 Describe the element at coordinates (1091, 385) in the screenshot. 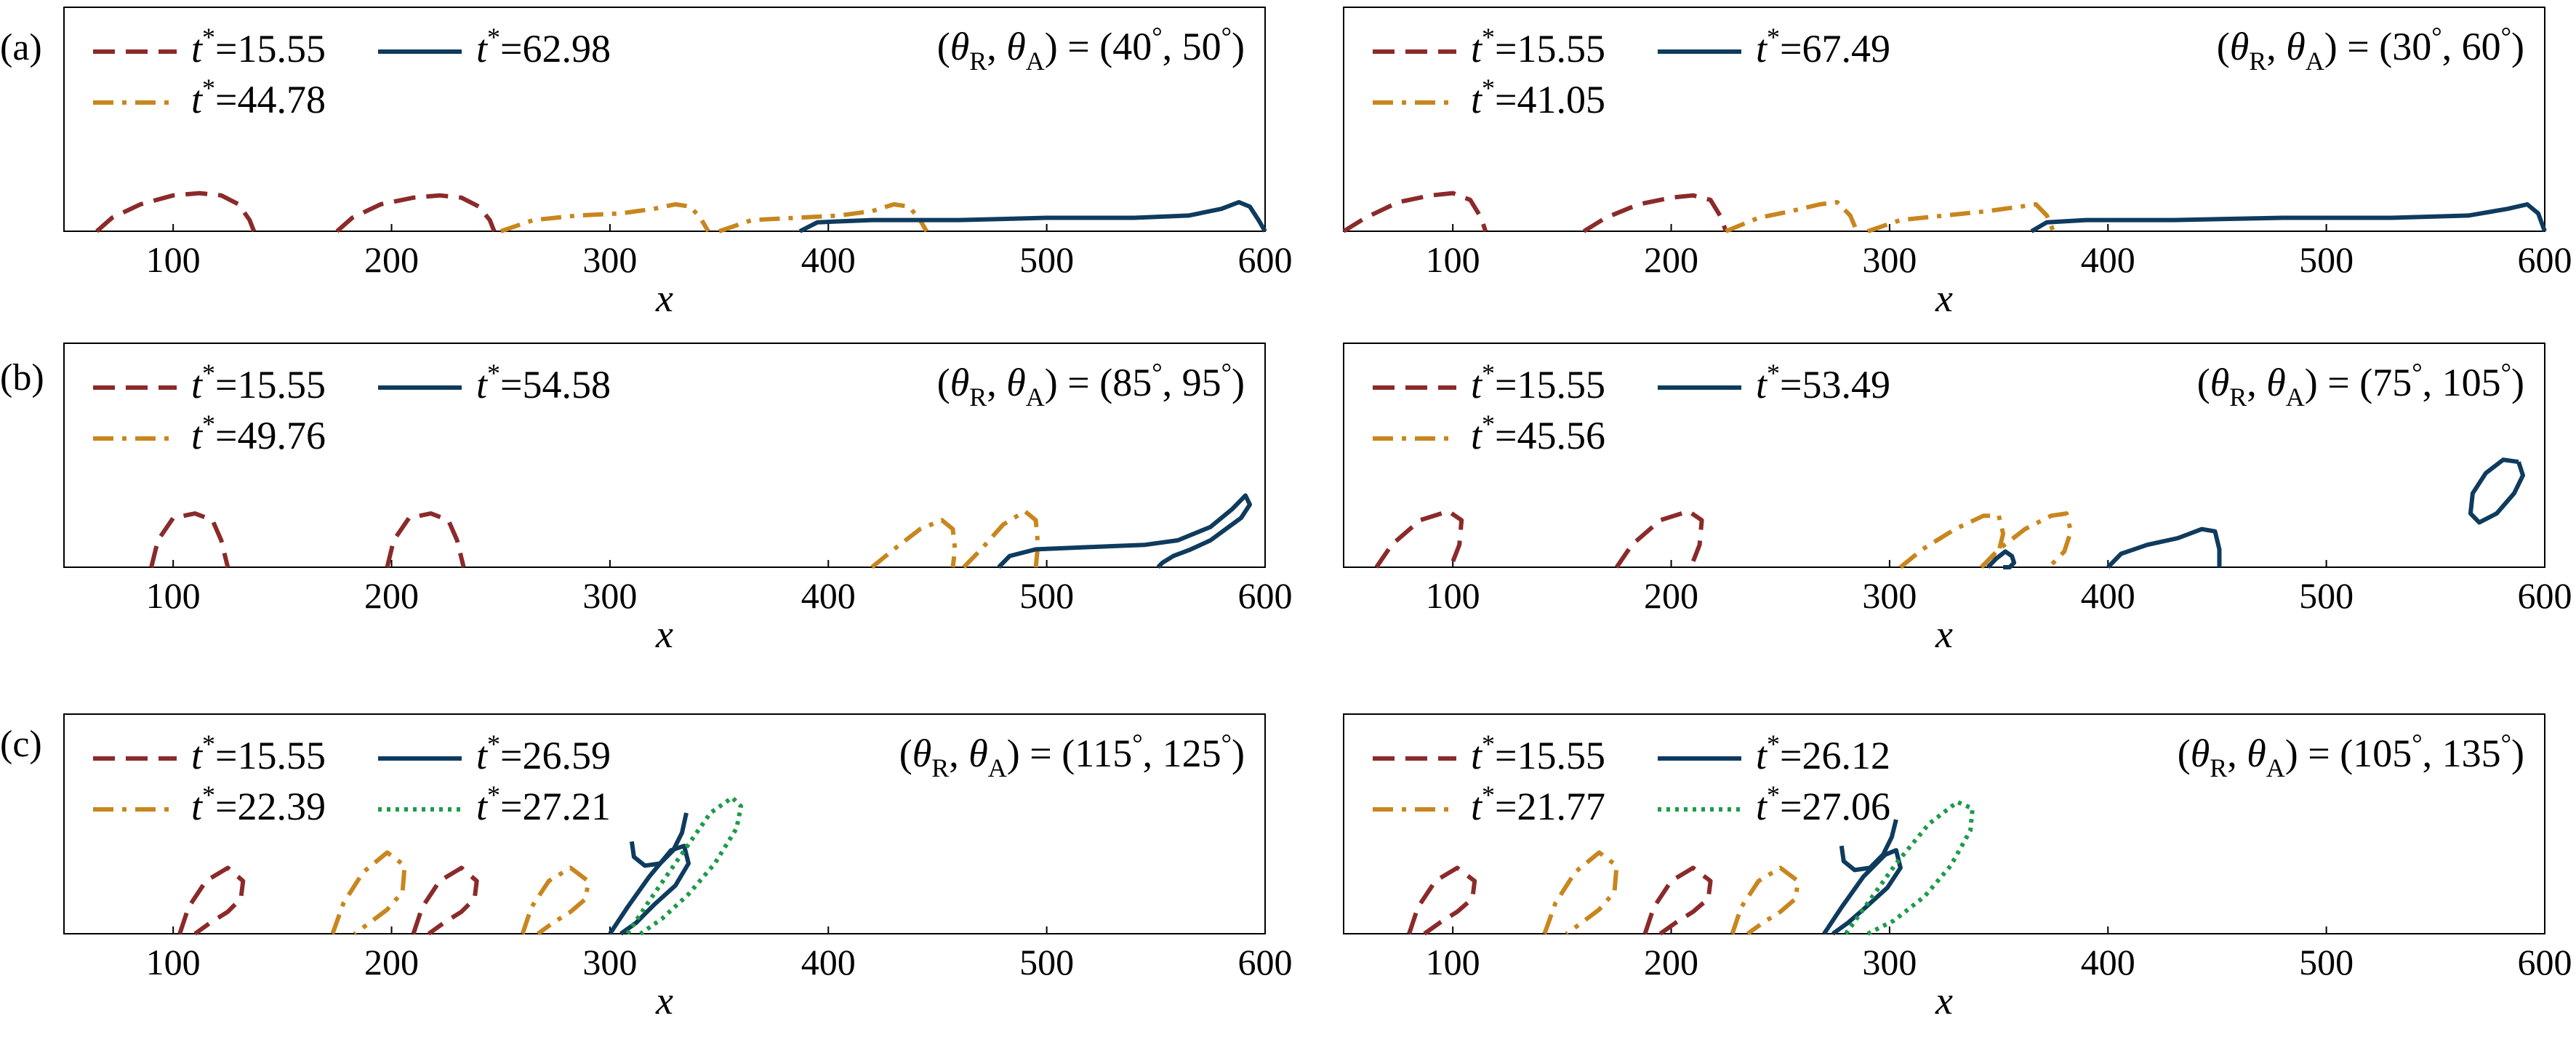

I see `contact-angle-annotation: (θR, θA) = (85°, 95°)` at that location.